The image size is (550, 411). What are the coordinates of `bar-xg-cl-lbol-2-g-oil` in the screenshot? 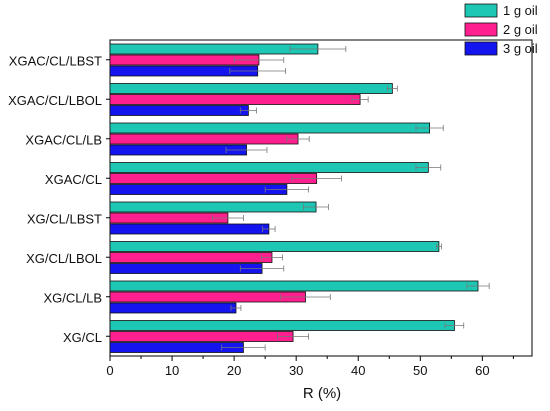 It's located at (191, 257).